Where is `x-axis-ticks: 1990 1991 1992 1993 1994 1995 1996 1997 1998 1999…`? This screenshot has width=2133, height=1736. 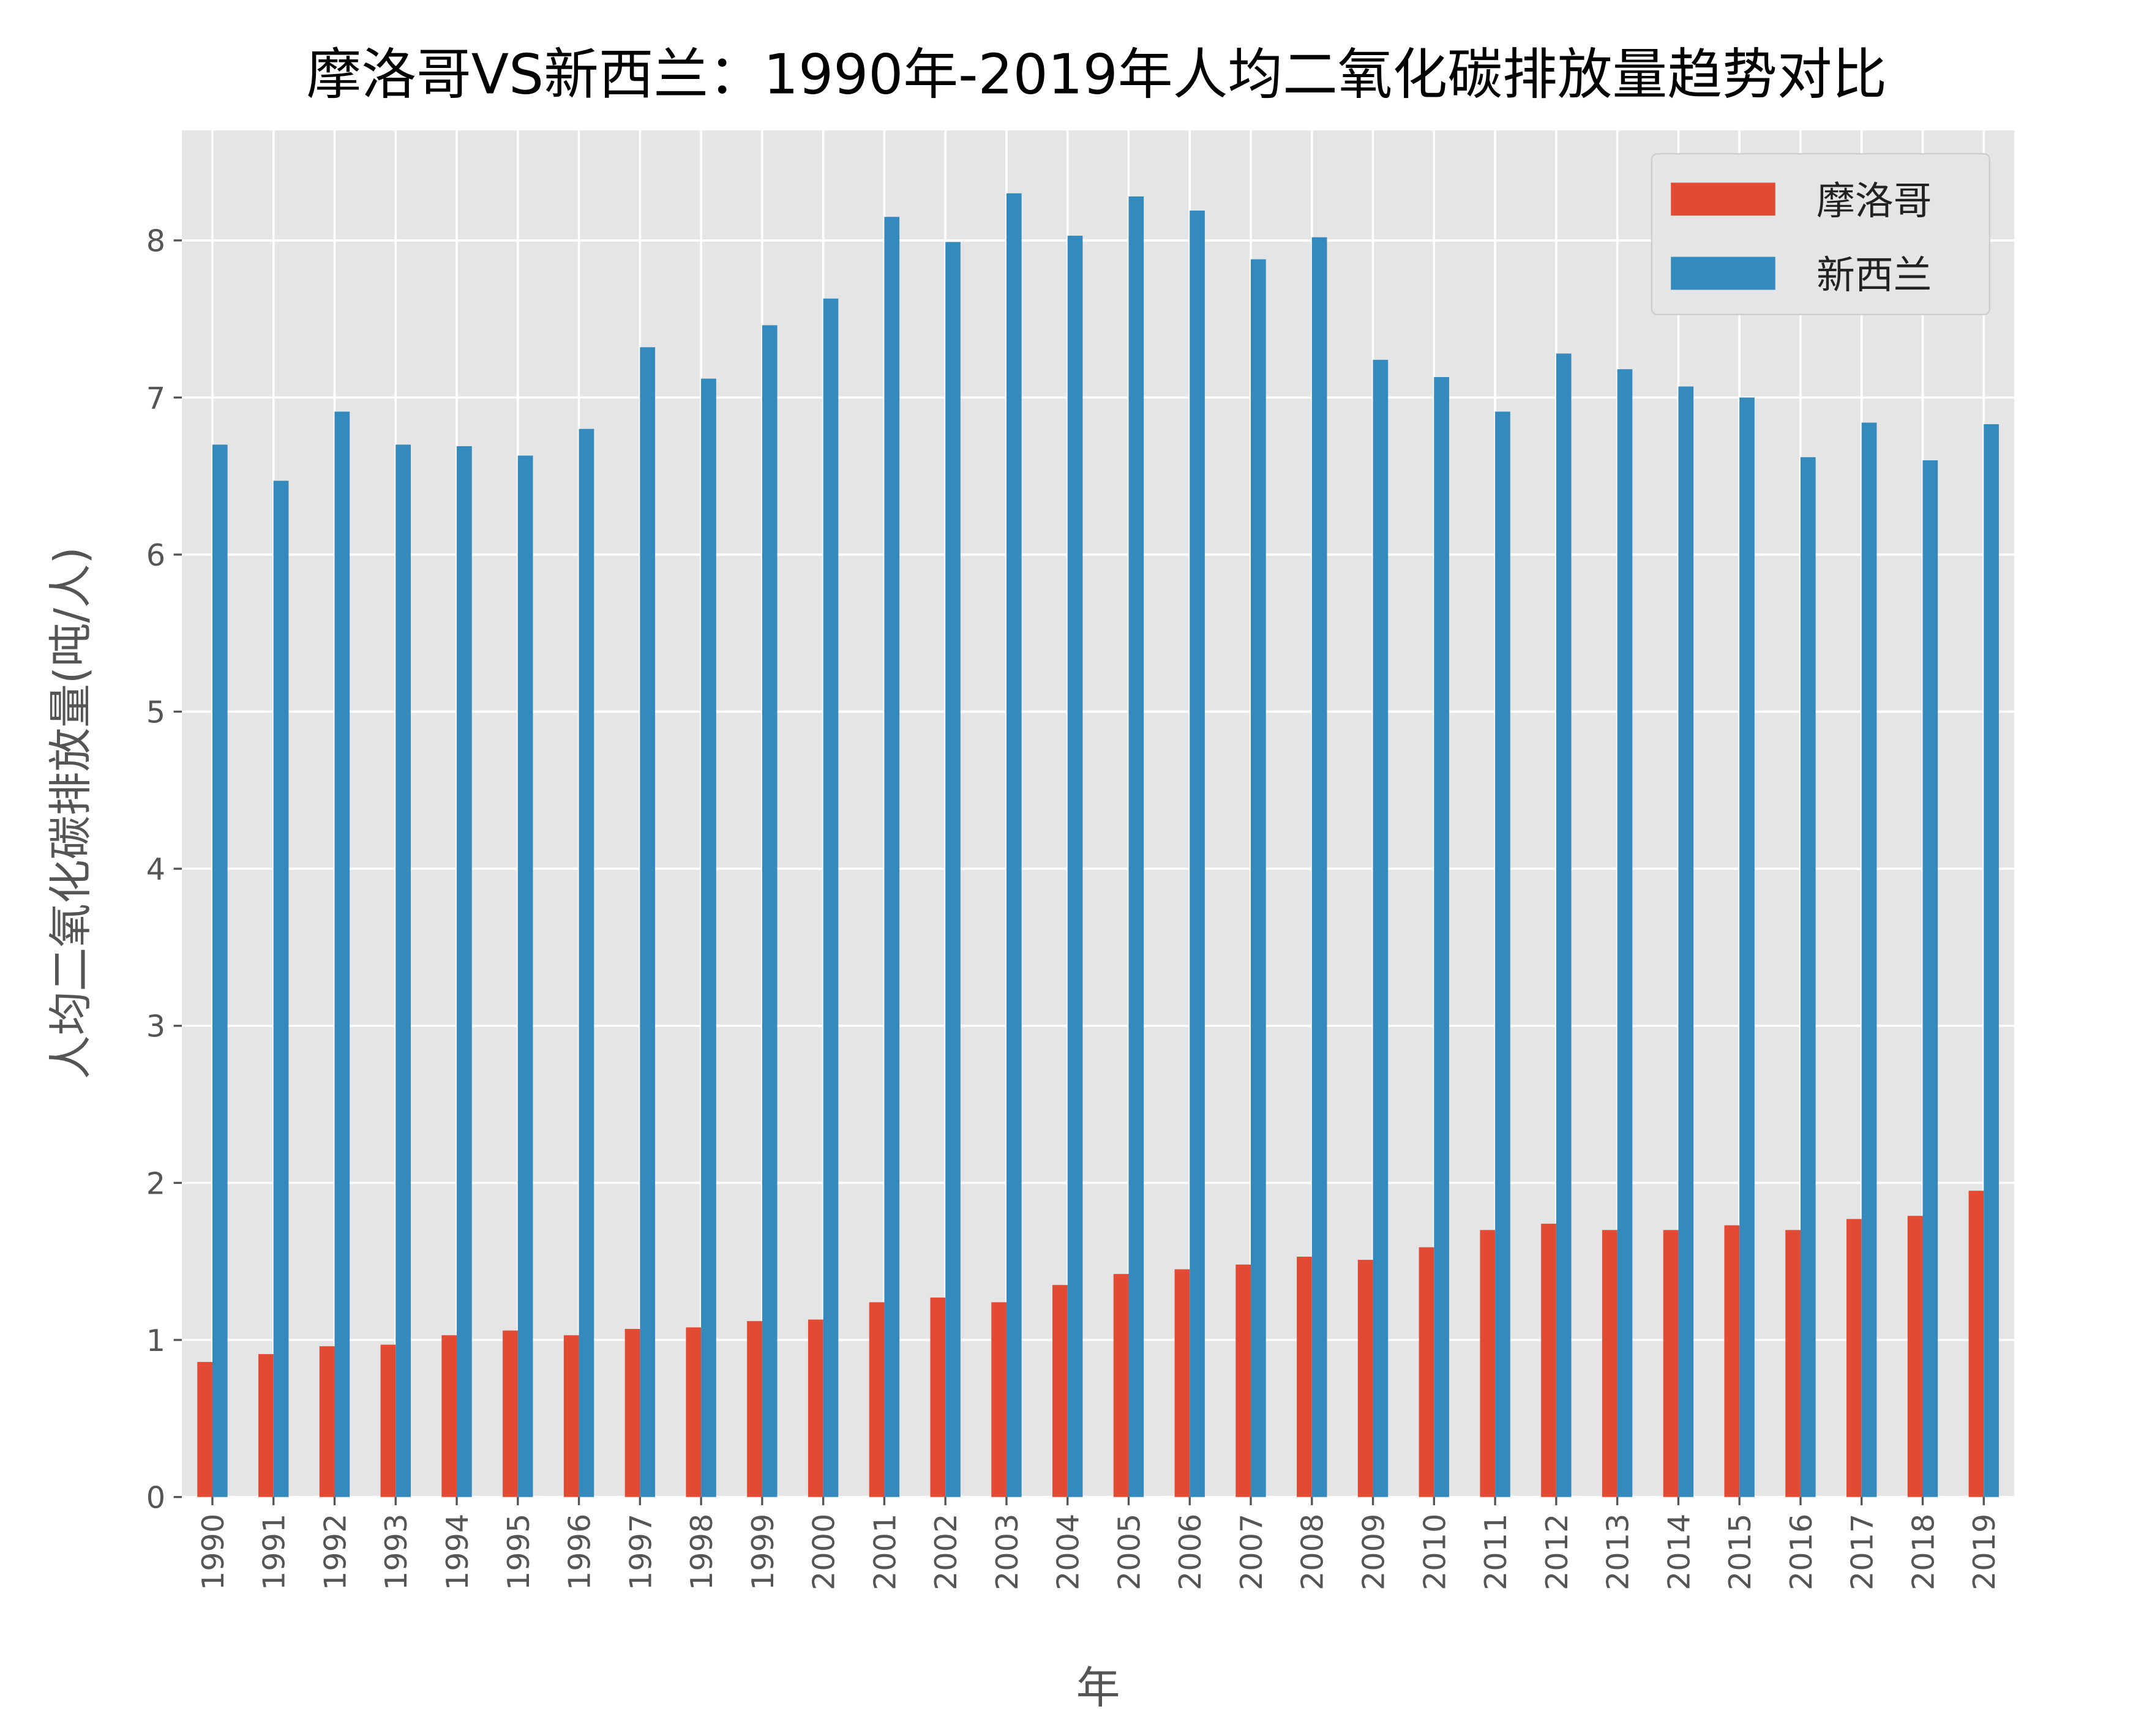 x-axis-ticks: 1990 1991 1992 1993 1994 1995 1996 1997 1998 1999… is located at coordinates (1098, 1544).